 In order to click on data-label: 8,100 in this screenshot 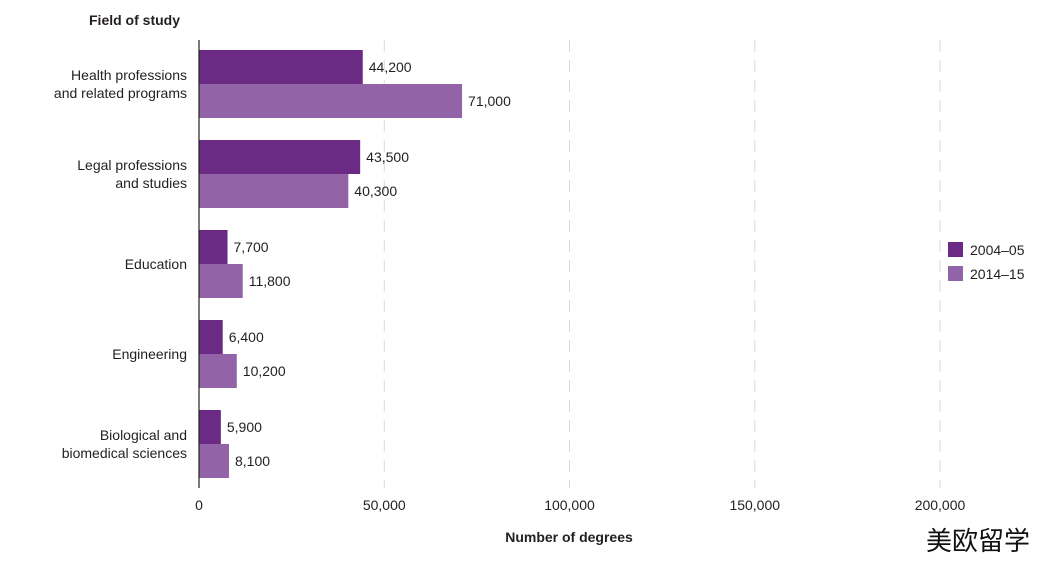, I will do `click(252, 461)`.